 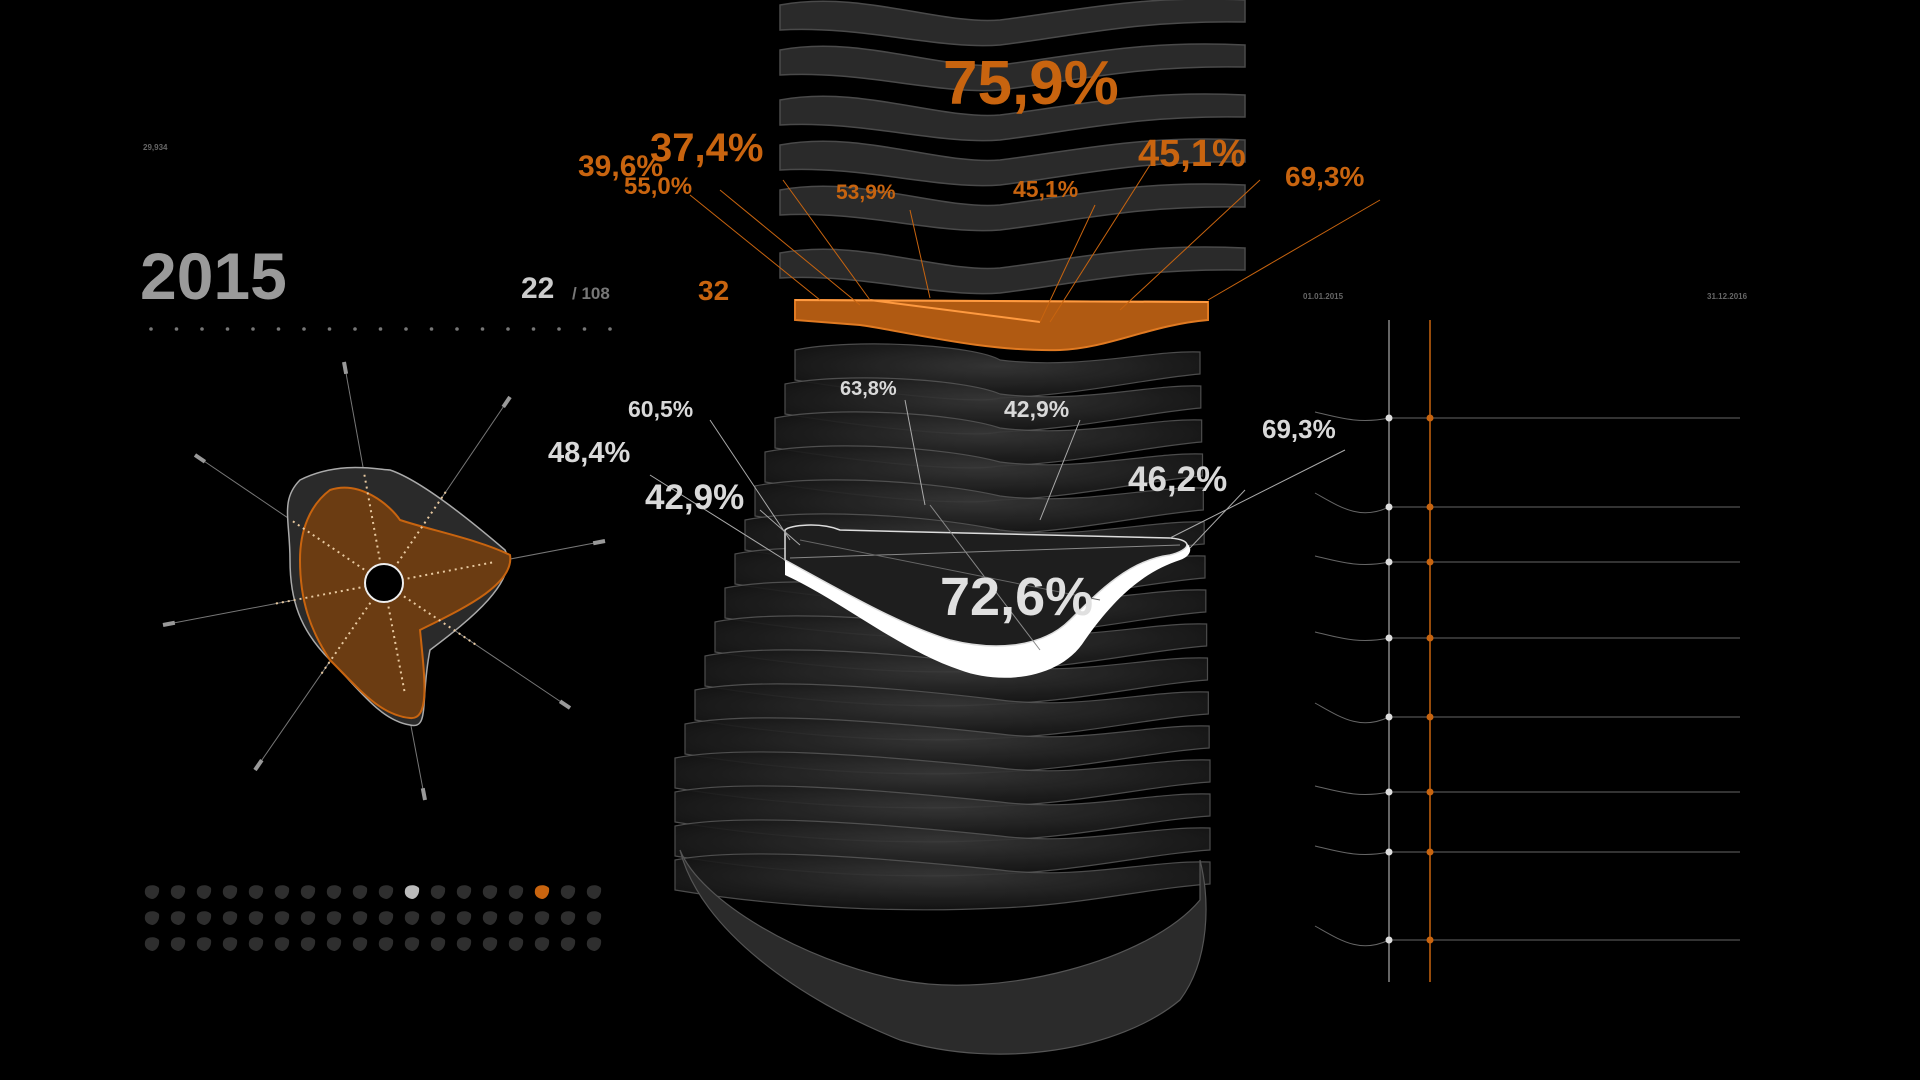 I want to click on selected-label-5: 42,9%, so click(x=1037, y=409).